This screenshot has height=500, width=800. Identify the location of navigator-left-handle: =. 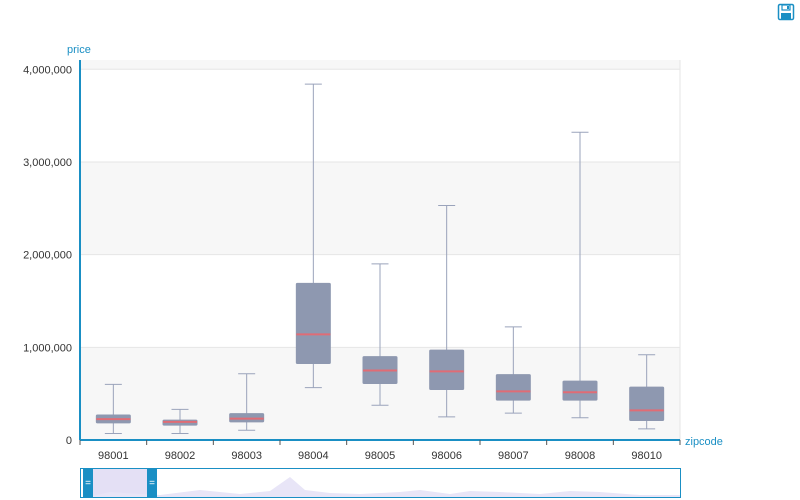
(88, 483).